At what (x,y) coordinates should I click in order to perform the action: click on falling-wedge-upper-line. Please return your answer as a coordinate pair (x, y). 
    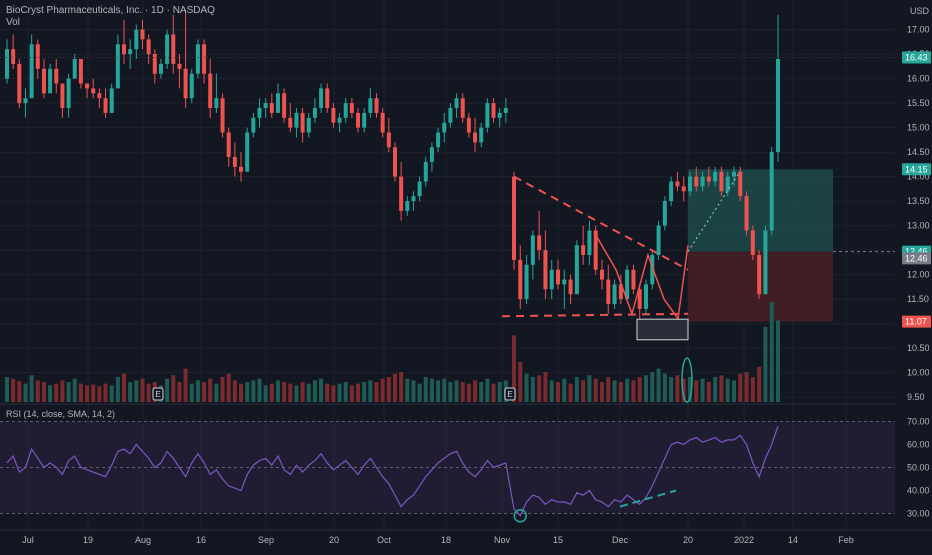
    Looking at the image, I should click on (601, 223).